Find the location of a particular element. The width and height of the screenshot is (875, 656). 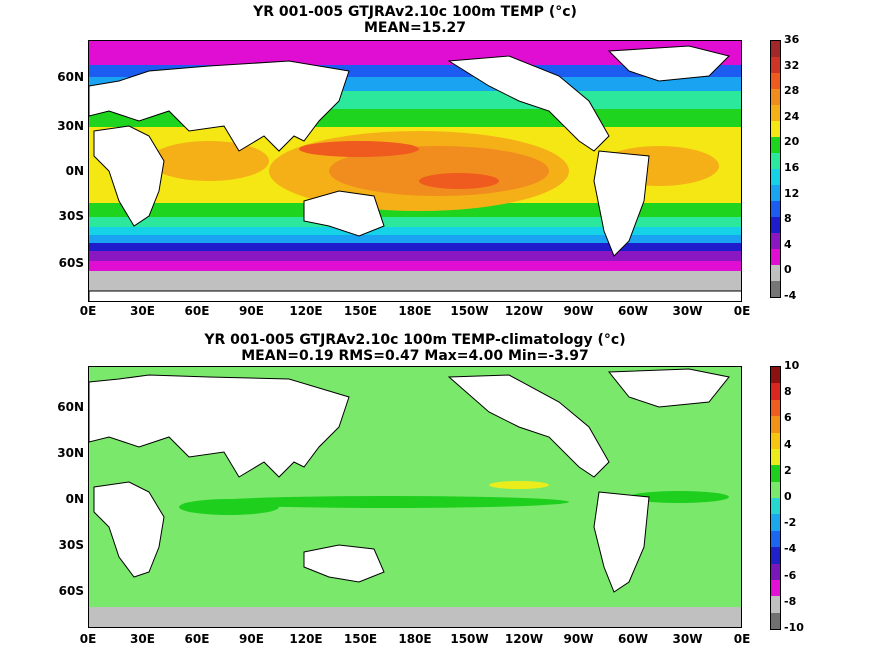

top-lon-label: 180E is located at coordinates (415, 311).